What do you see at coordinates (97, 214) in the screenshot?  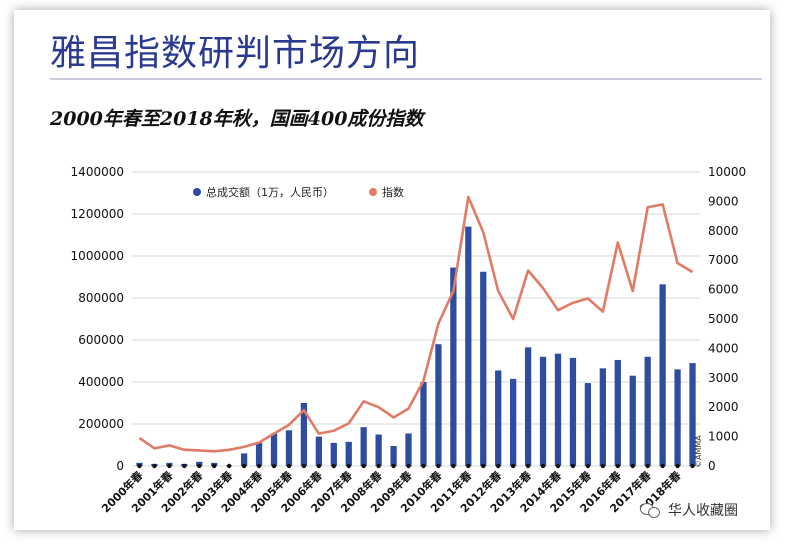 I see `y-left-tick-label: 1200000` at bounding box center [97, 214].